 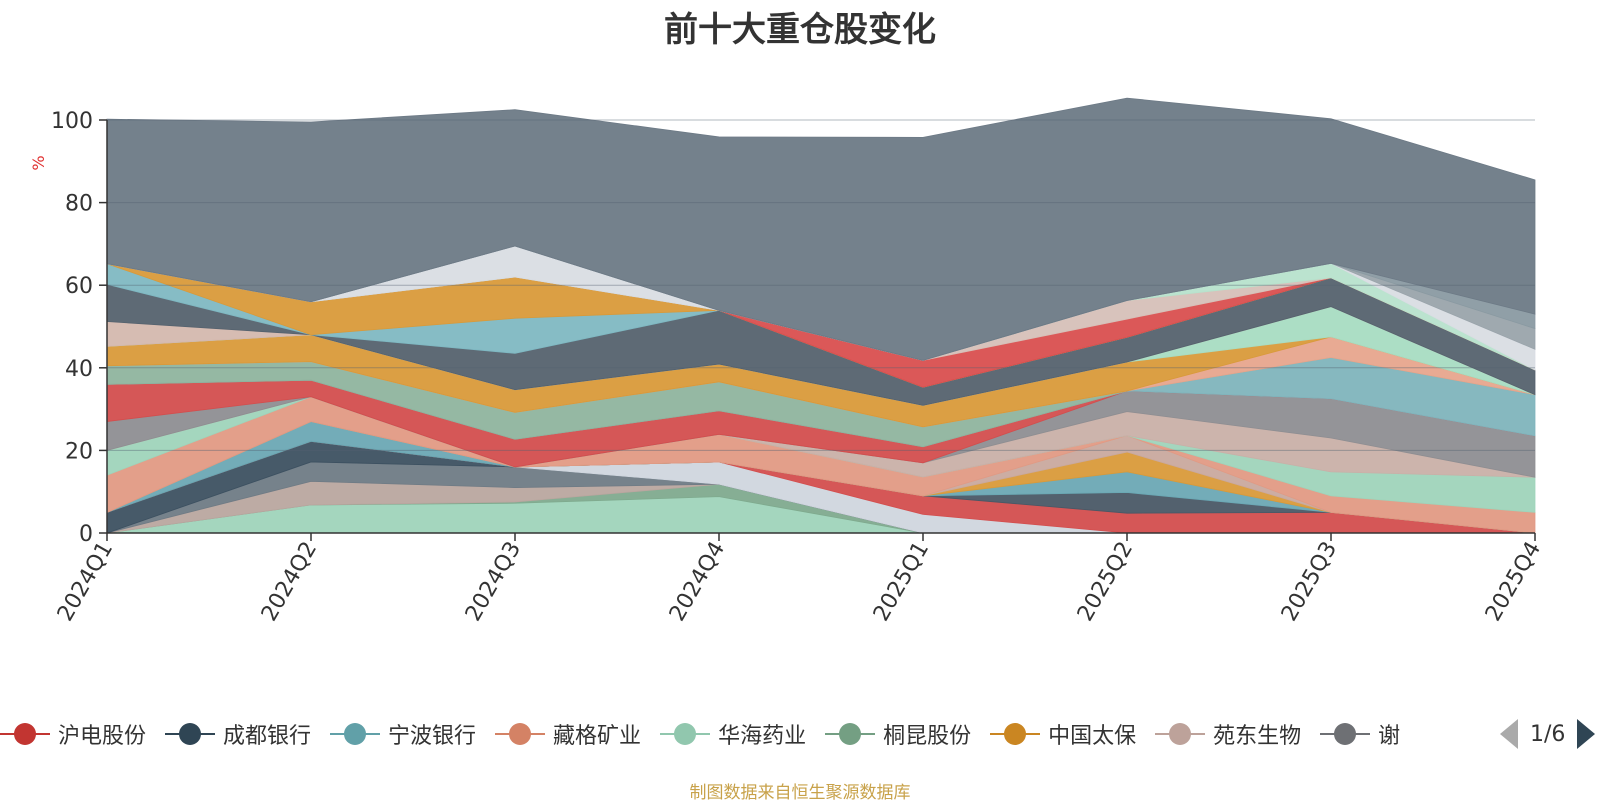 What do you see at coordinates (1586, 734) in the screenshot?
I see `legend-next-page-icon` at bounding box center [1586, 734].